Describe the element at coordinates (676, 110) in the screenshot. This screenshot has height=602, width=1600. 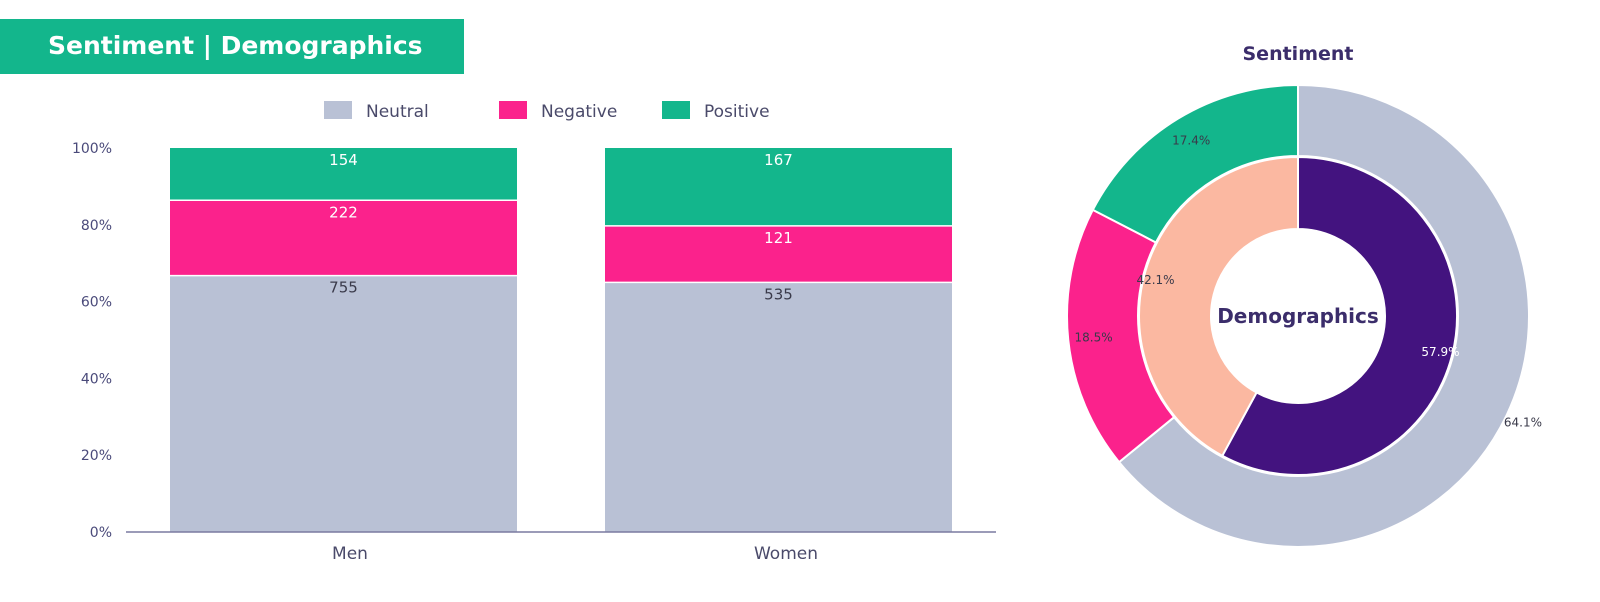
I see `legend-swatch-positive` at that location.